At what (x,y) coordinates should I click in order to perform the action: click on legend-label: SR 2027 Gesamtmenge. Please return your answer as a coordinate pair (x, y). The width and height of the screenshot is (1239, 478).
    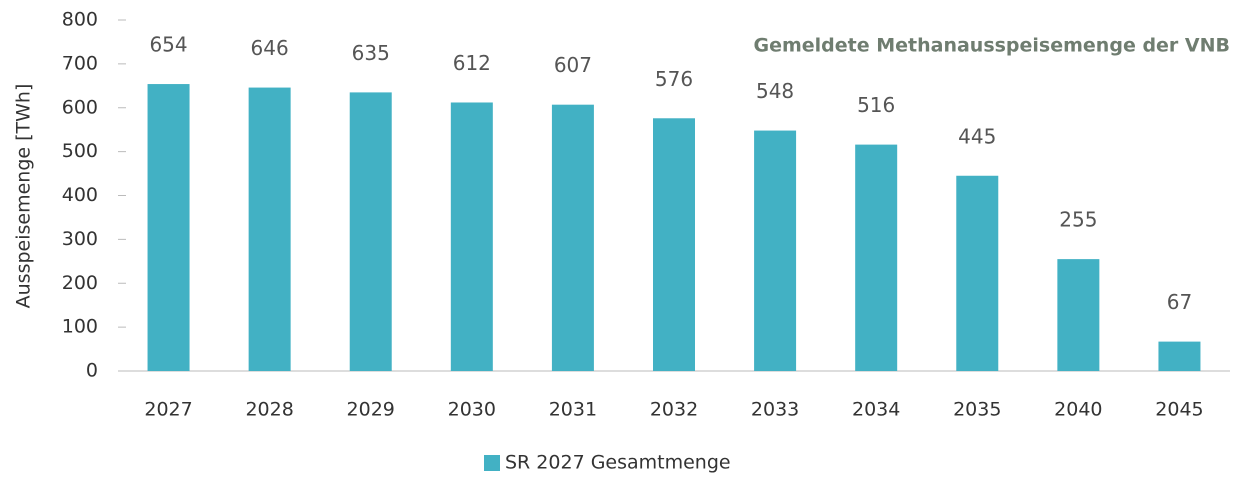
    Looking at the image, I should click on (618, 463).